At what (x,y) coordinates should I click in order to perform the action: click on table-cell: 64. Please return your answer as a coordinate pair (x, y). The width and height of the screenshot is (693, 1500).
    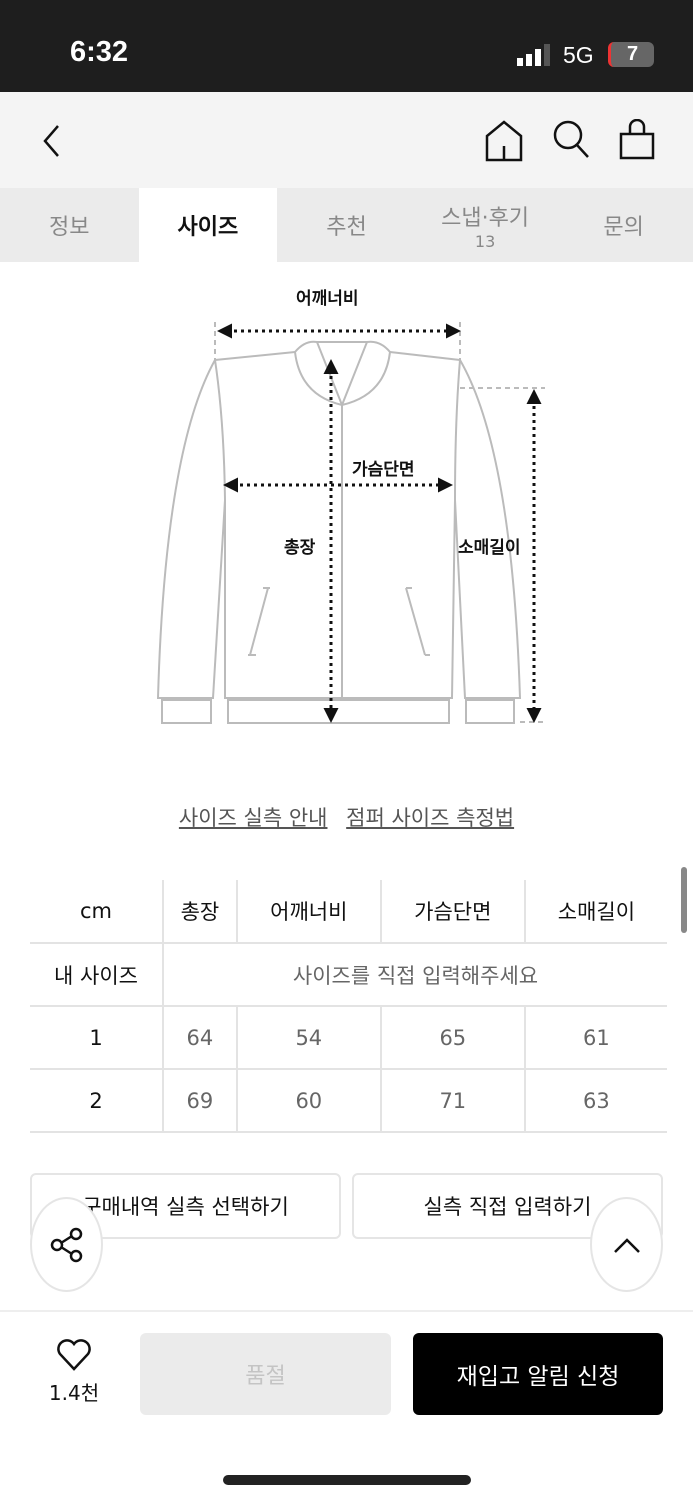
    Looking at the image, I should click on (199, 1038).